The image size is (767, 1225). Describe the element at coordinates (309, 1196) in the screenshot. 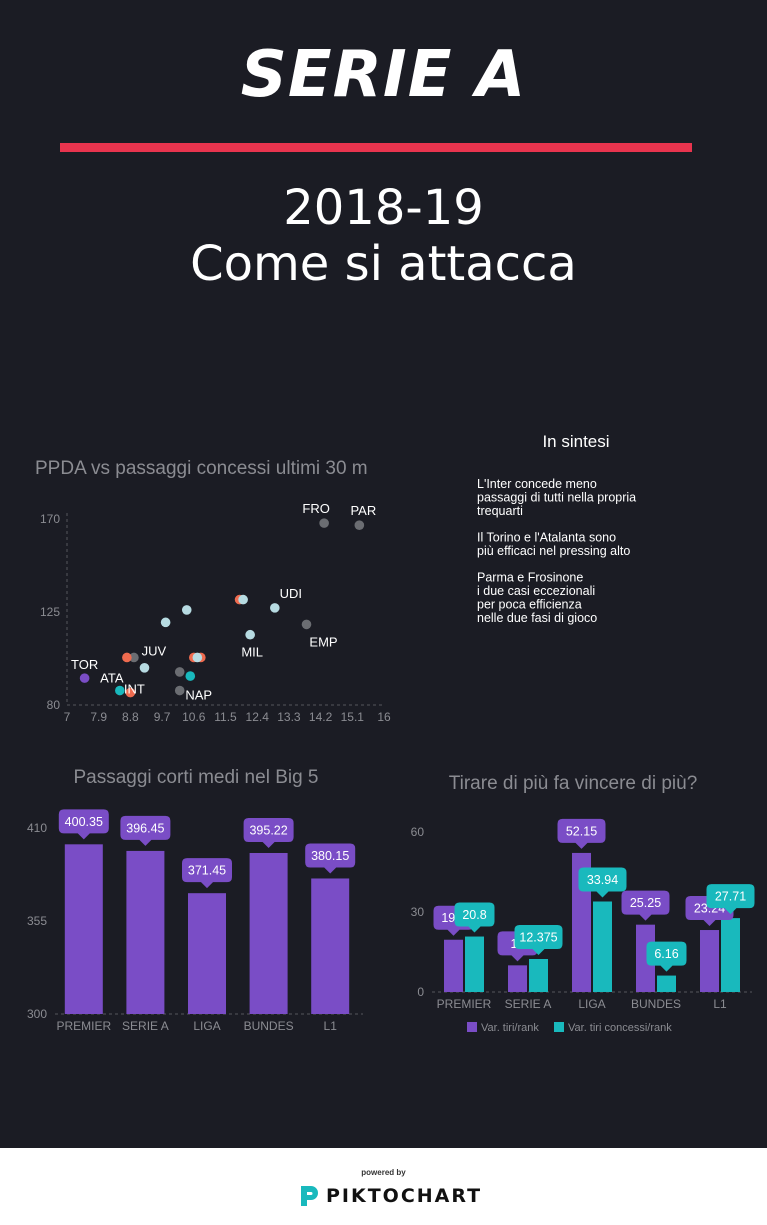

I see `piktochart-logo-icon` at that location.